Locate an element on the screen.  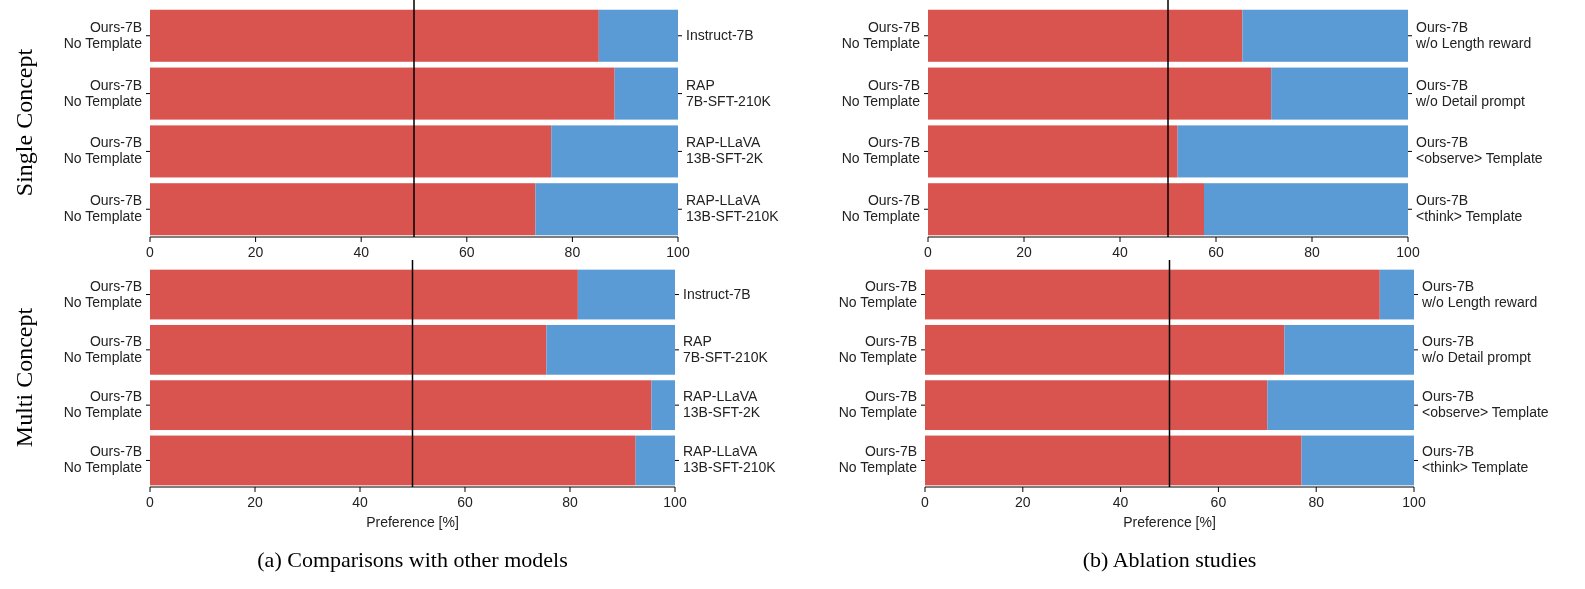
y-axis-title: Single Concept is located at coordinates (24, 122).